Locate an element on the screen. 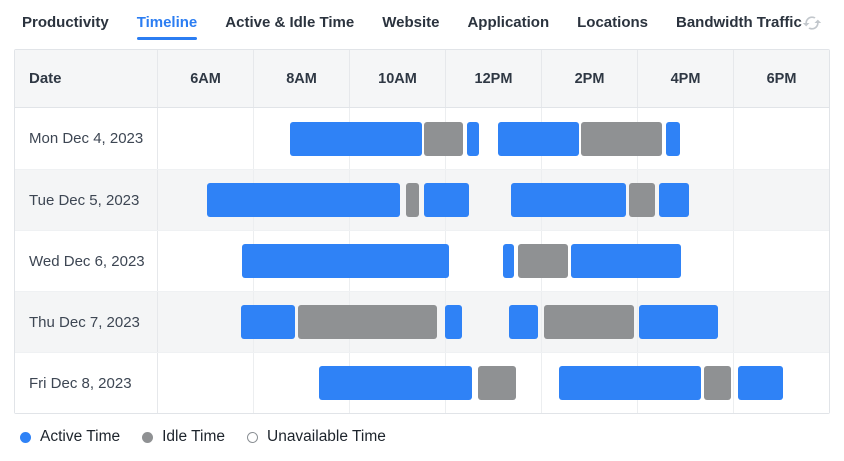 The height and width of the screenshot is (461, 844). date-cell: Mon Dec 4, 2023 is located at coordinates (86, 138).